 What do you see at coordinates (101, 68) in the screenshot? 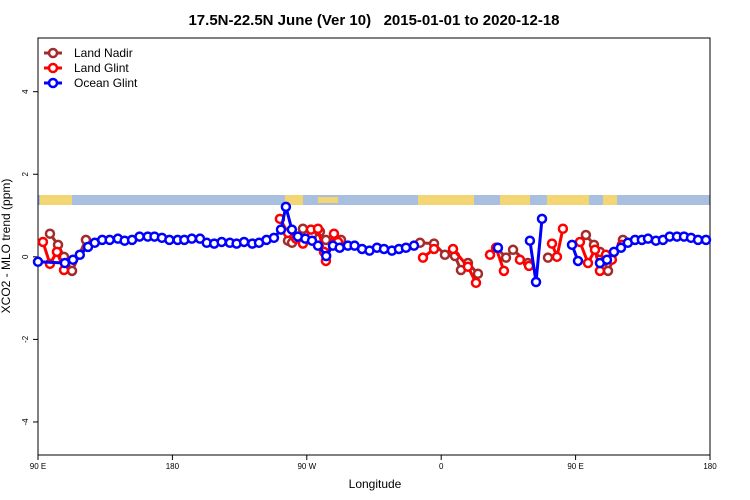
I see `legend-label: Land Glint` at bounding box center [101, 68].